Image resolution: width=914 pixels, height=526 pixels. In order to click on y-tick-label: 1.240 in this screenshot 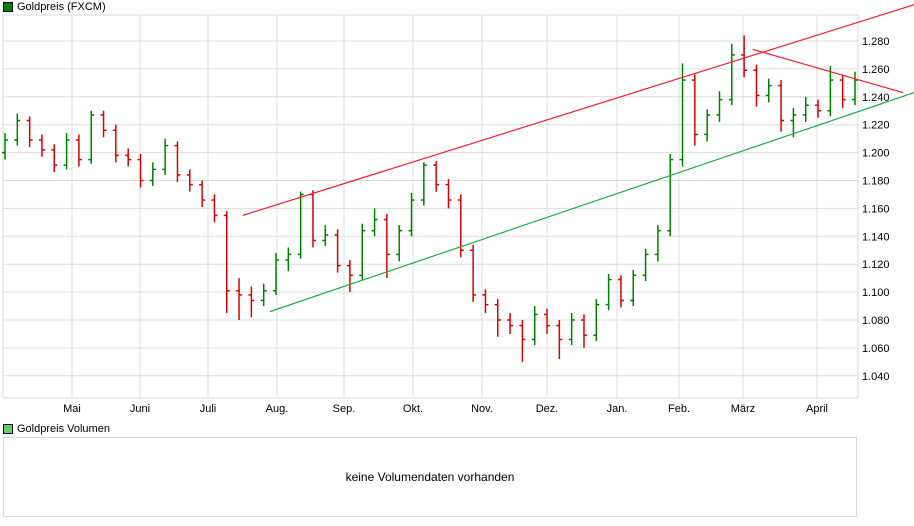, I will do `click(876, 98)`.